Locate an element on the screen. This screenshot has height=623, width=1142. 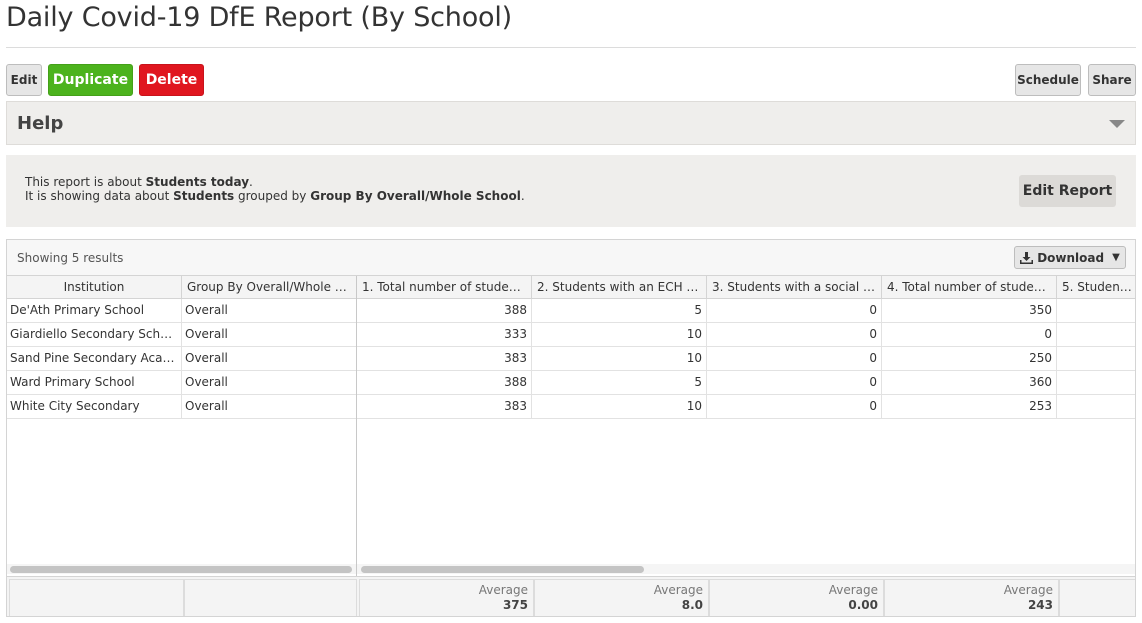
column-header-group: Group By Overall/Whole School is located at coordinates (269, 287).